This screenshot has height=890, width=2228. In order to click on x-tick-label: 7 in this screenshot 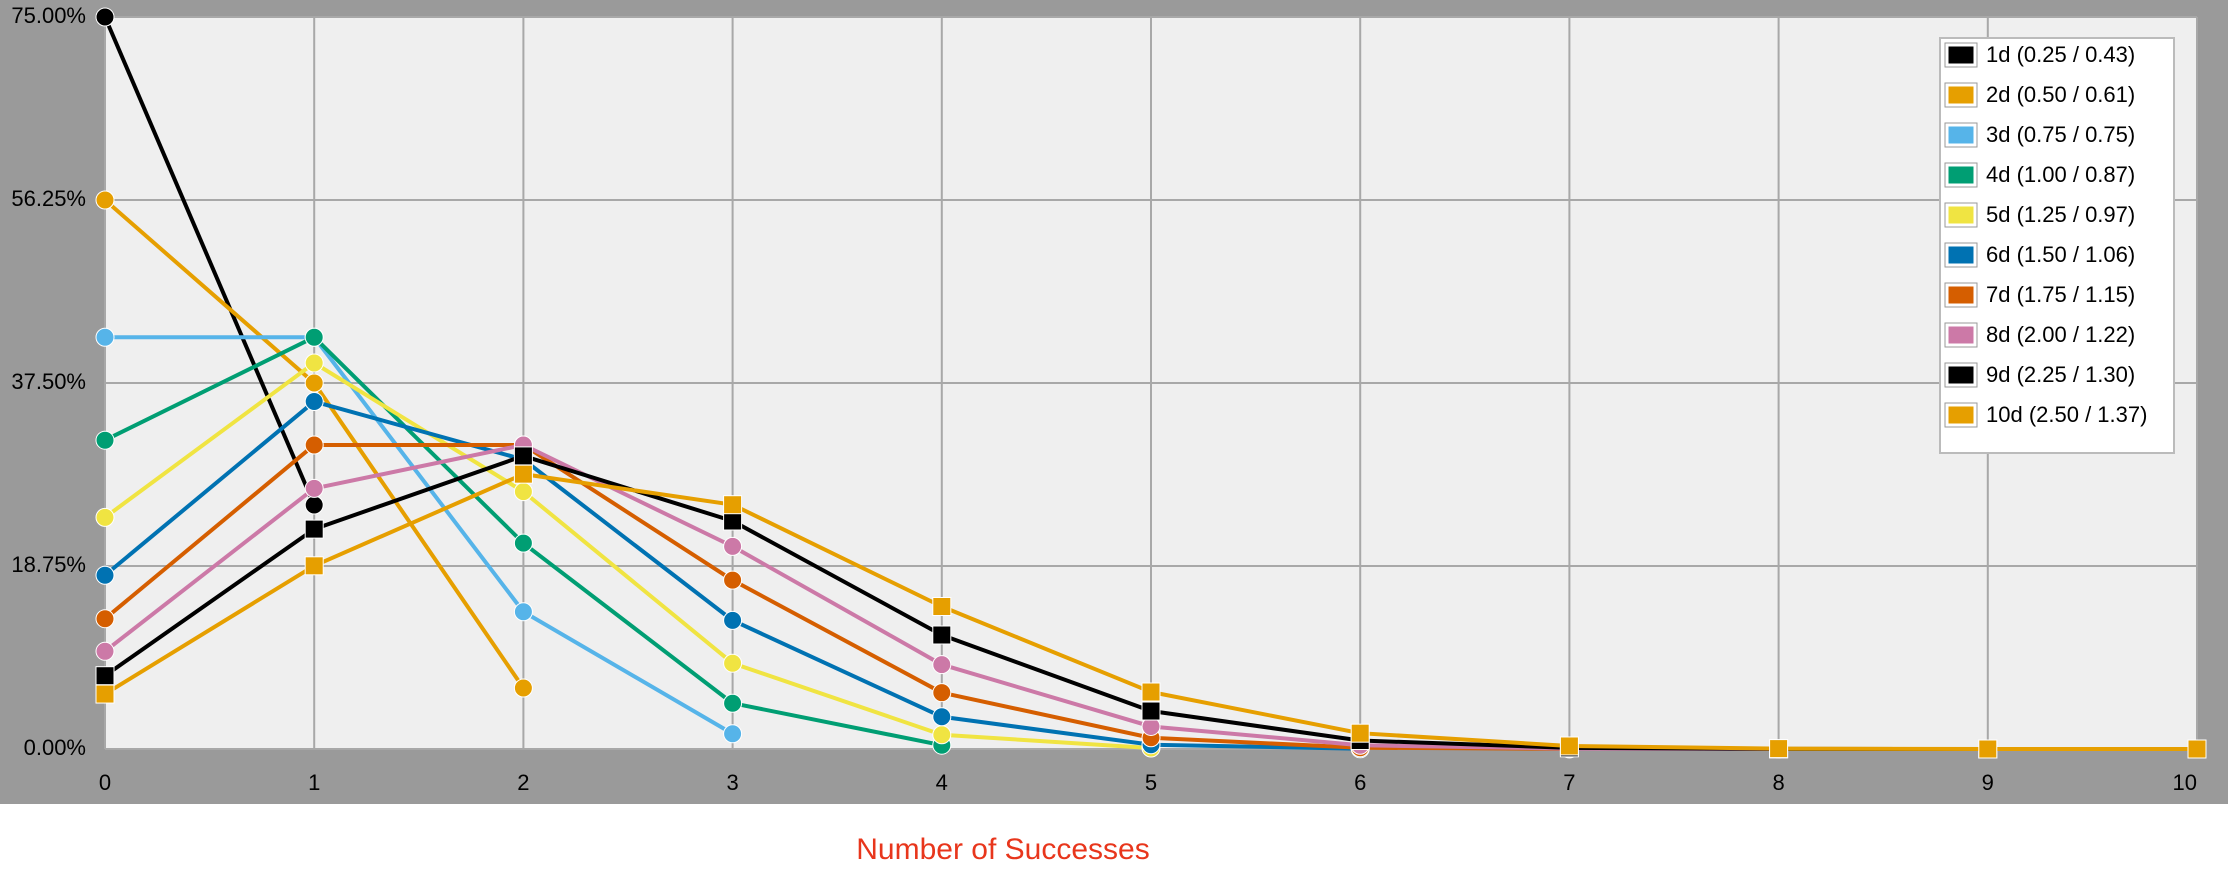, I will do `click(1569, 782)`.